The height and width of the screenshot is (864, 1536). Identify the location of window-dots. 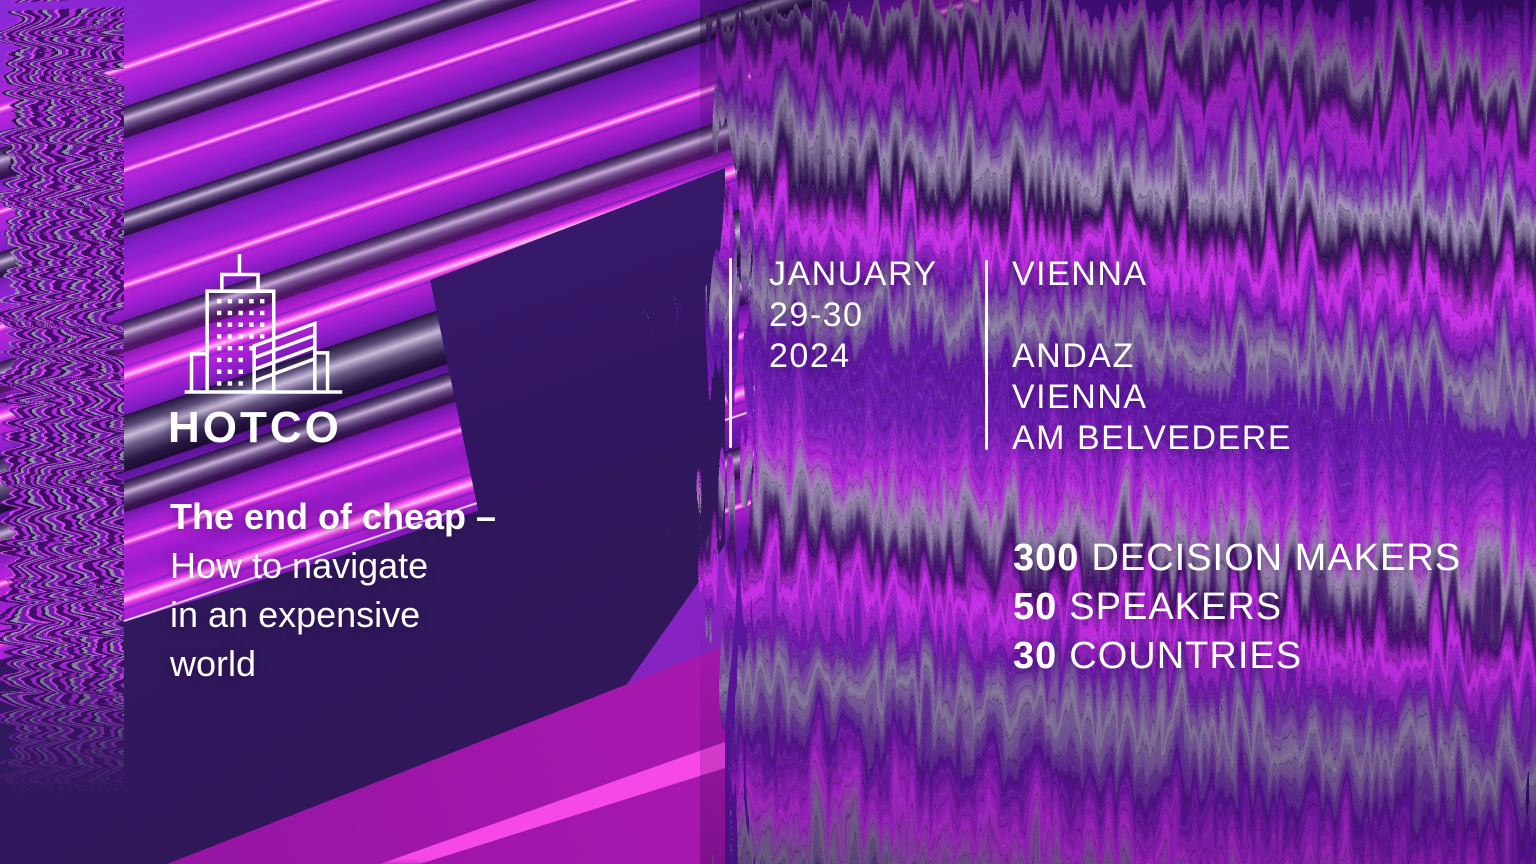
(240, 342).